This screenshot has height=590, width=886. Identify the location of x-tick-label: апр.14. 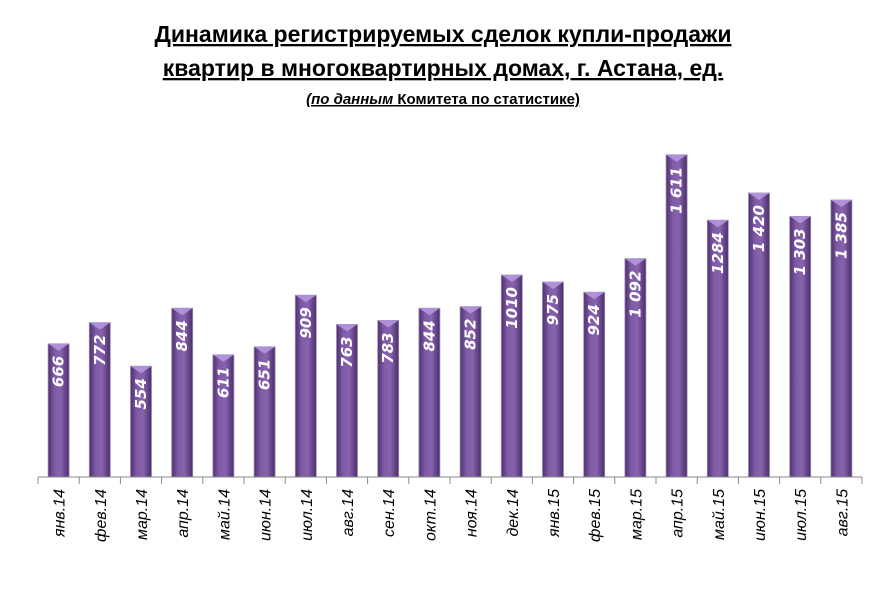
(183, 513).